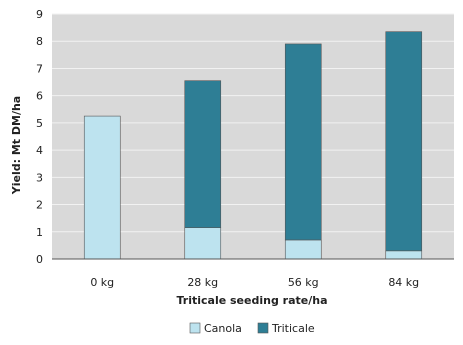 This screenshot has height=345, width=463. Describe the element at coordinates (223, 328) in the screenshot. I see `legend-label-canola: Canola` at that location.